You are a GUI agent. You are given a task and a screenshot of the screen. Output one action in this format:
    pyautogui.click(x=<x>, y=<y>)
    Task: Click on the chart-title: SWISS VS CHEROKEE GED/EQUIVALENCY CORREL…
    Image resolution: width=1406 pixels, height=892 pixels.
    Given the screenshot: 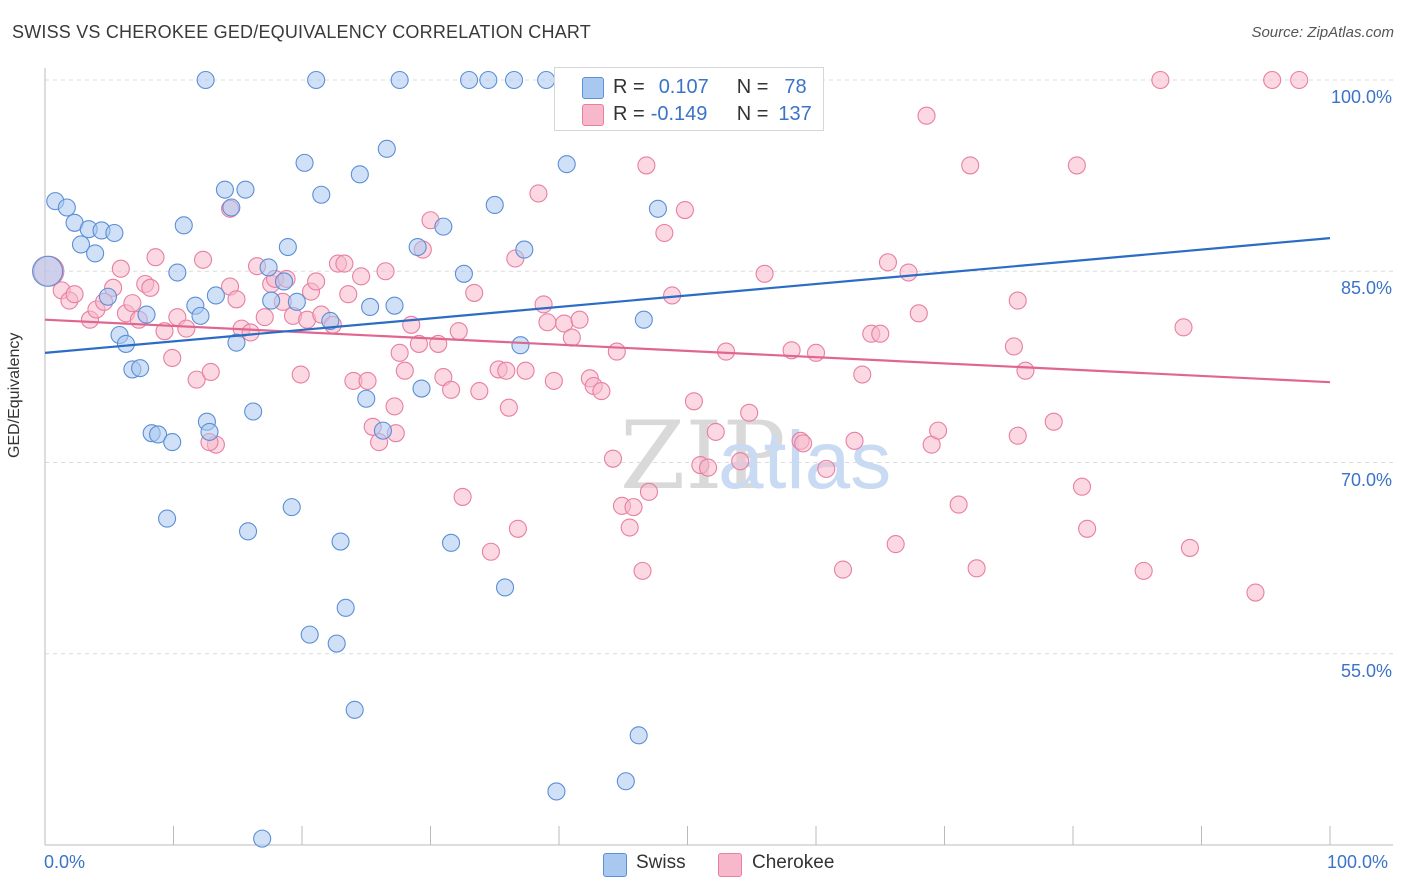 What is the action you would take?
    pyautogui.click(x=301, y=32)
    